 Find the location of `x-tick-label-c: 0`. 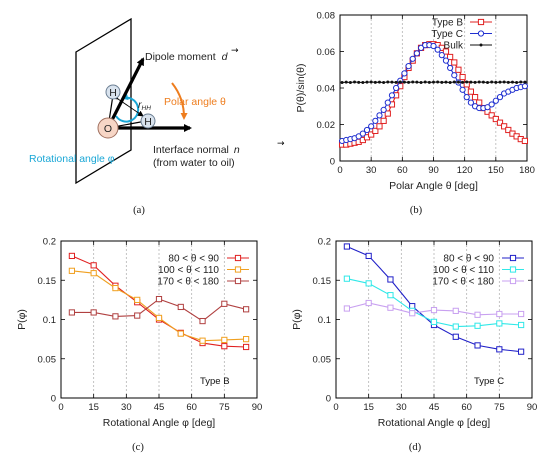

x-tick-label-c: 0 is located at coordinates (60, 407).